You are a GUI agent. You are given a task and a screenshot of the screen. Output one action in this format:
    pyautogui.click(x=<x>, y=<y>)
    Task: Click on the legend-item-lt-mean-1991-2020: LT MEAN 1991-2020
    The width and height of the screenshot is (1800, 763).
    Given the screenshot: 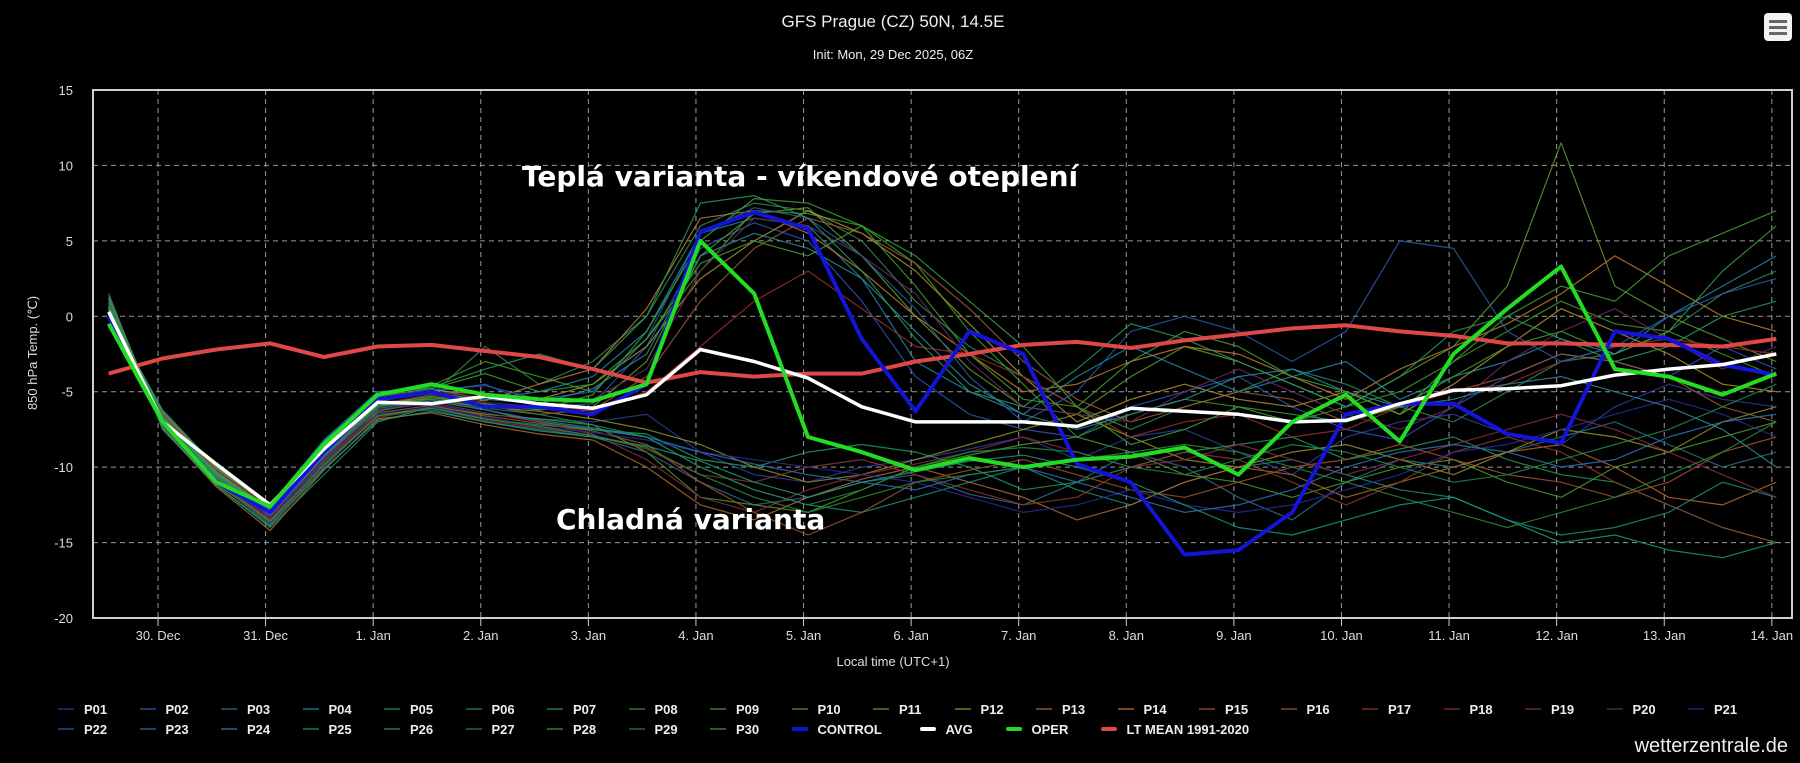 What is the action you would take?
    pyautogui.click(x=1175, y=729)
    